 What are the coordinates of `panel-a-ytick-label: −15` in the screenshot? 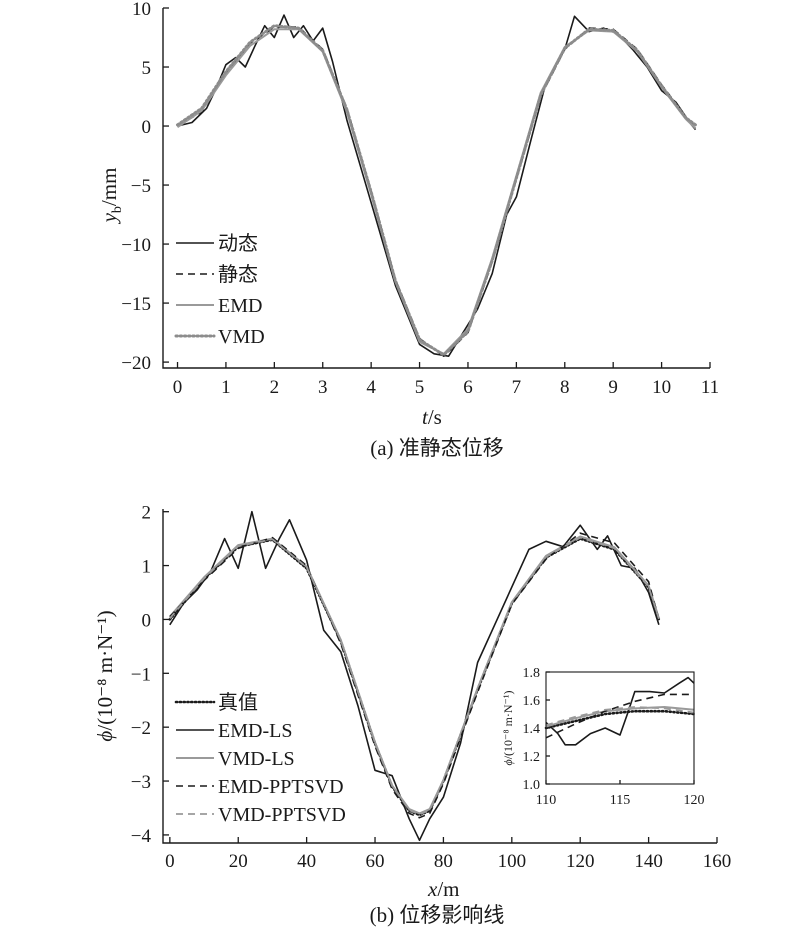 It's located at (136, 304).